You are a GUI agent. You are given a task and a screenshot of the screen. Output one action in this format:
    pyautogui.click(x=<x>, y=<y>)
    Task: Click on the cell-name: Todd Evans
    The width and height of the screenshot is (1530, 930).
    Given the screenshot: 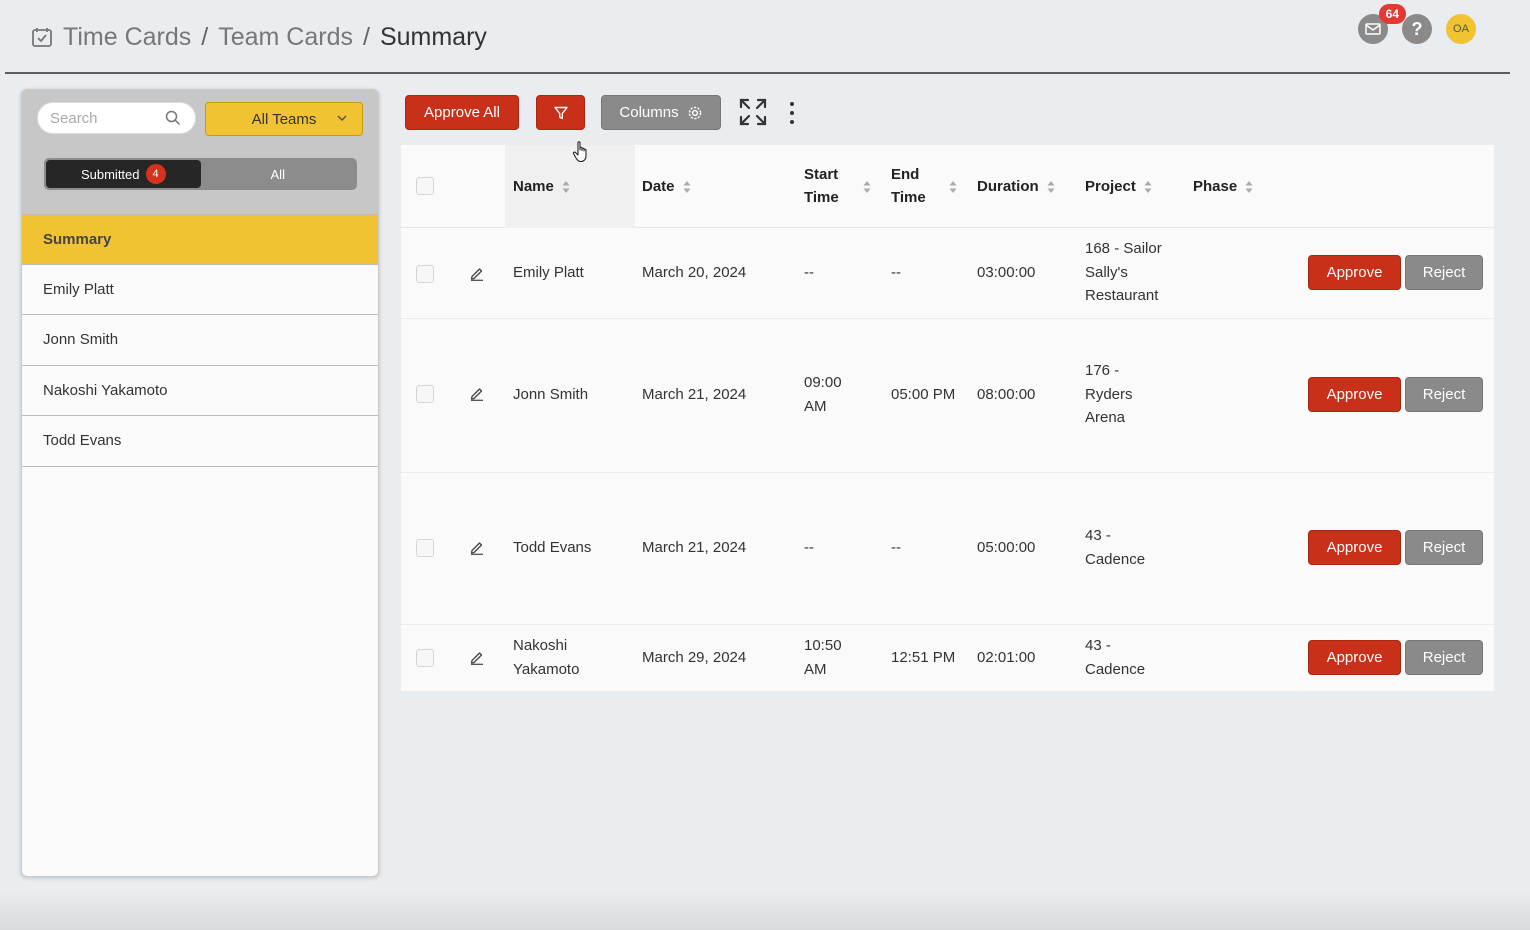 What is the action you would take?
    pyautogui.click(x=552, y=548)
    